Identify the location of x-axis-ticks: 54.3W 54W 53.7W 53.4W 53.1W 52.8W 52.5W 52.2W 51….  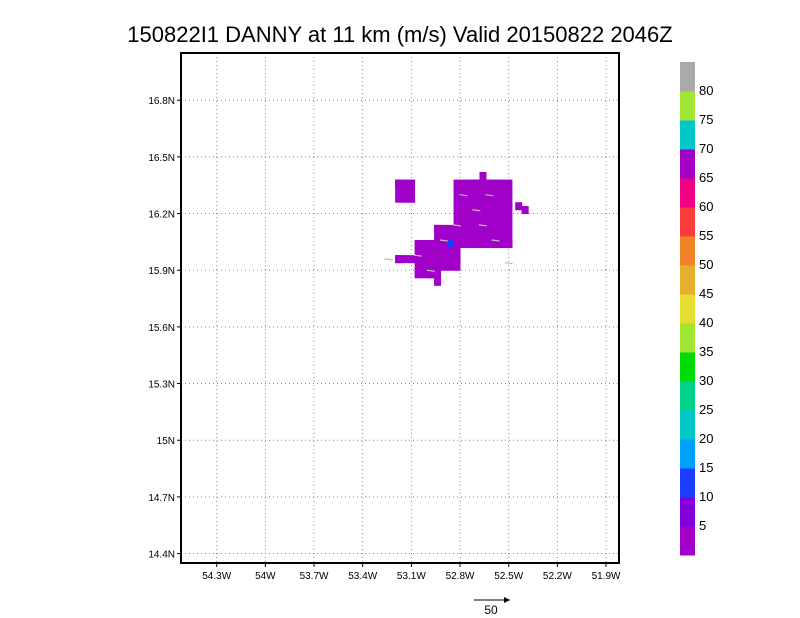
(411, 572).